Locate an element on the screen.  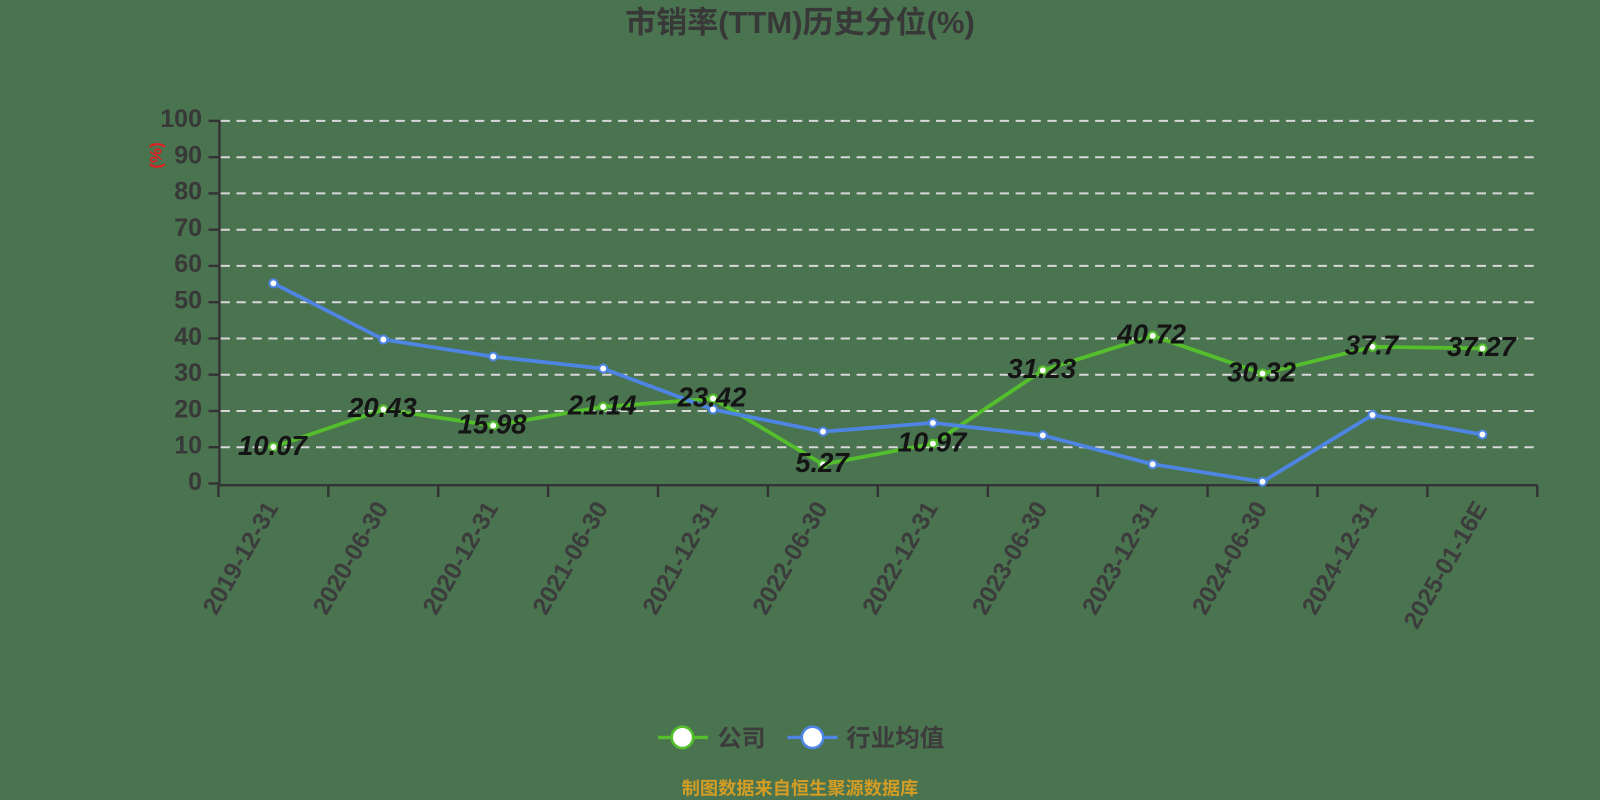
svg-text: 40.72 is located at coordinates (1151, 334).